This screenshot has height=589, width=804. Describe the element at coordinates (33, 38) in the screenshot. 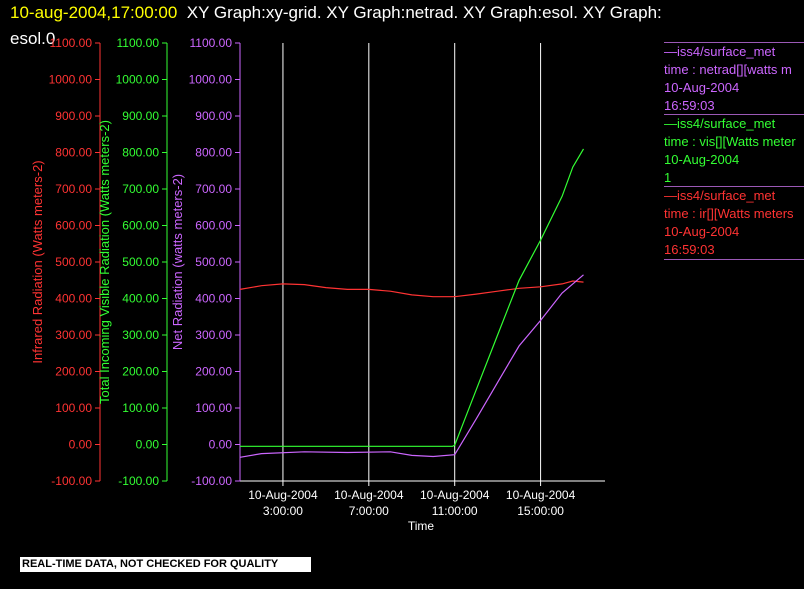

I see `title-graph-list-cont: esol.0` at that location.